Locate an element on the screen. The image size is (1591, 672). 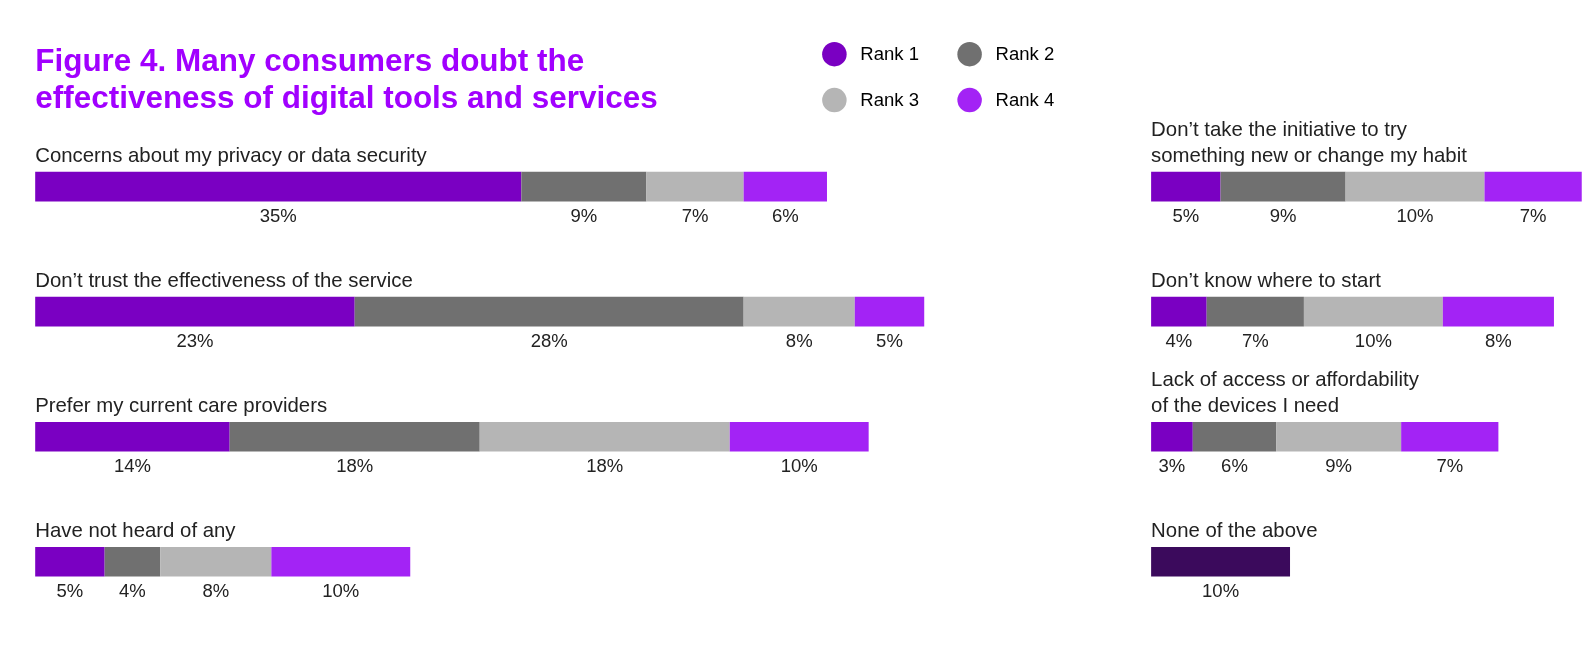
data-label: 35% is located at coordinates (278, 215).